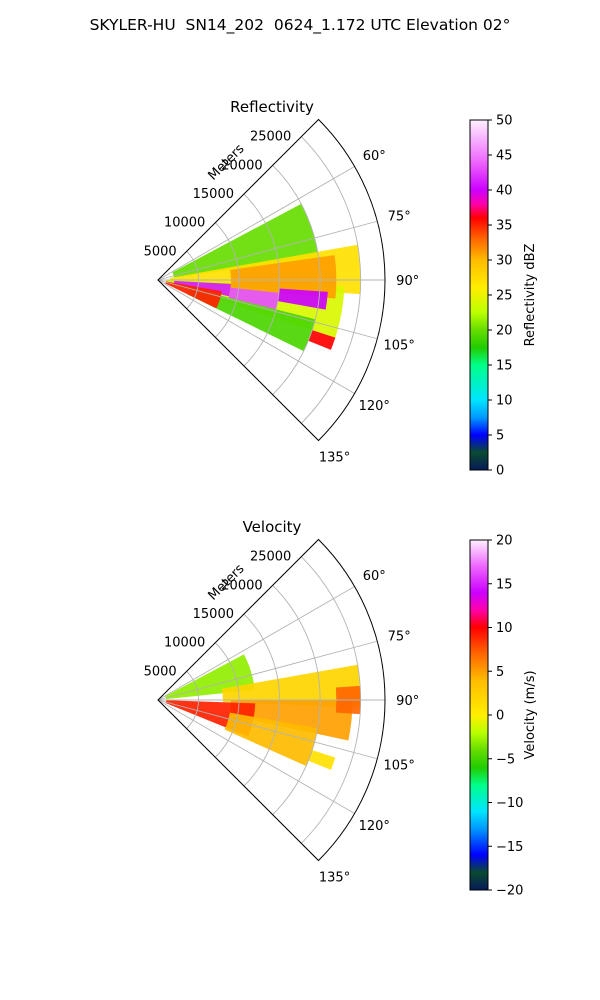  I want to click on panel-title: Velocity, so click(272, 527).